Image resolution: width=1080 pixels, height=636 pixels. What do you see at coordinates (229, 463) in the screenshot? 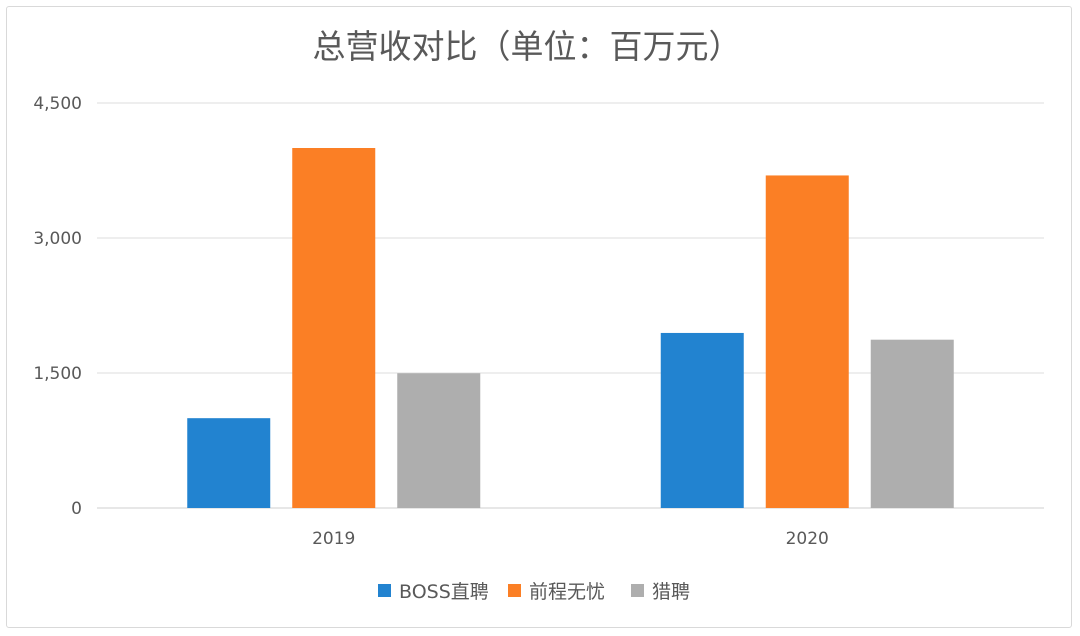
I see `bar-2019-BOSS直聘` at bounding box center [229, 463].